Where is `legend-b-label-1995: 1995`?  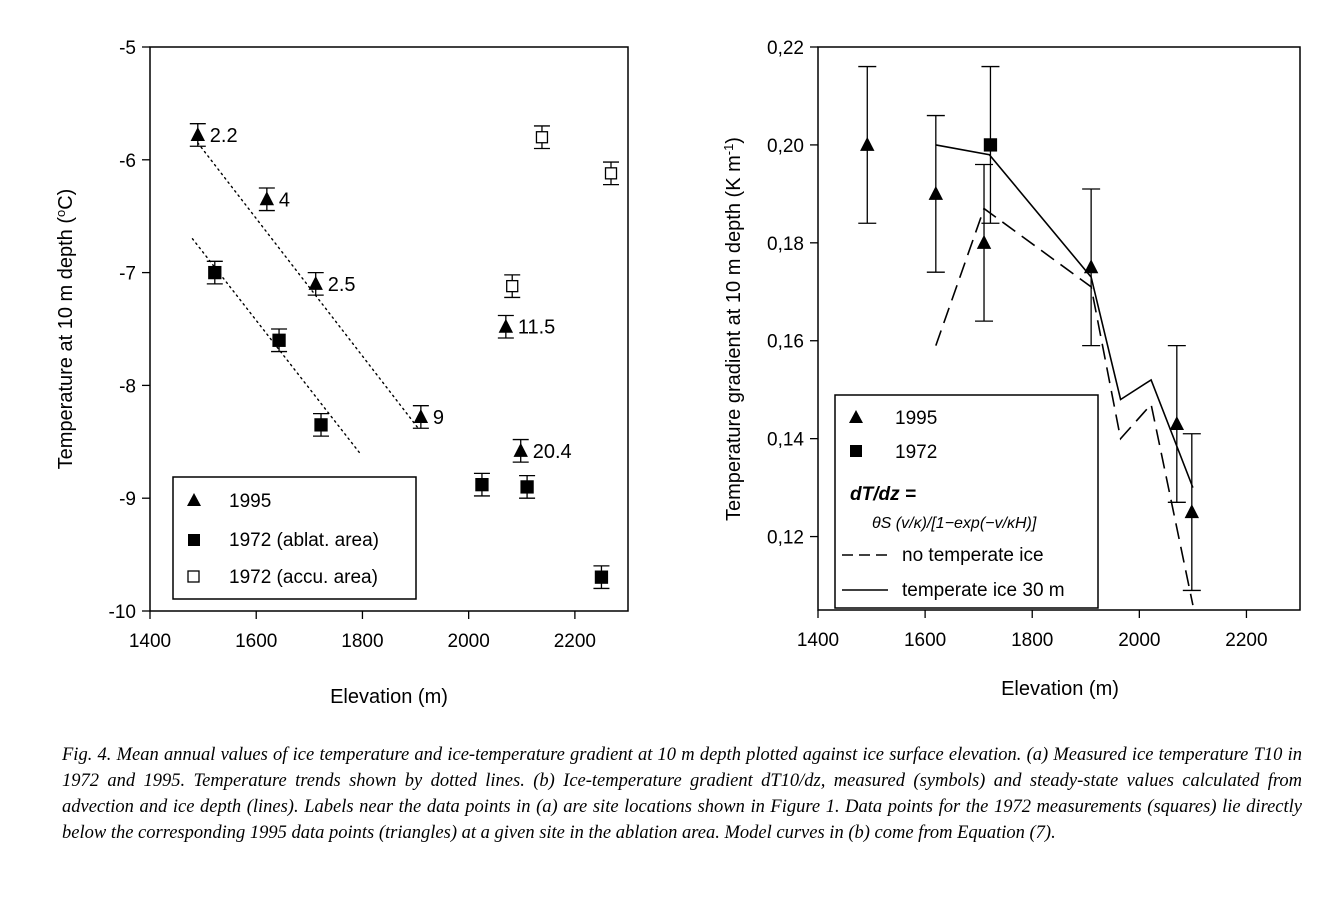 legend-b-label-1995: 1995 is located at coordinates (916, 418).